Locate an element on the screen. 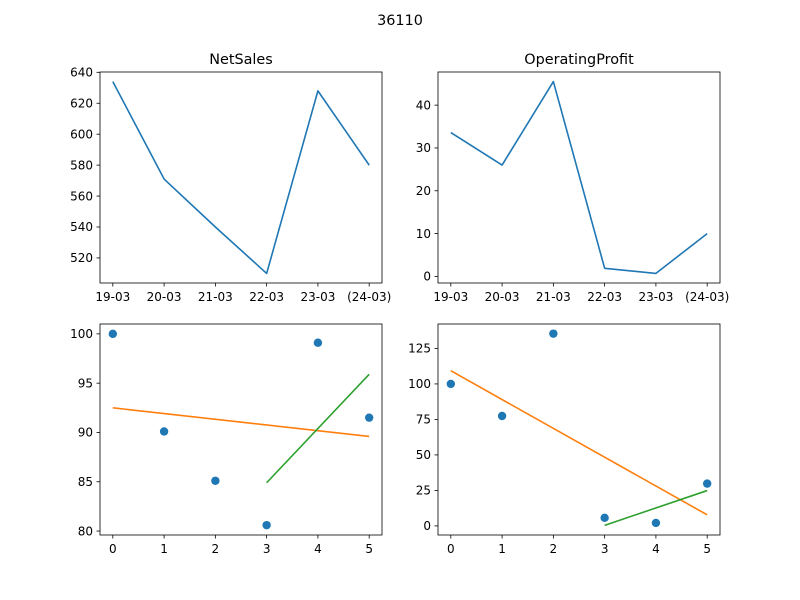  y-tick-label: 620 is located at coordinates (81, 103).